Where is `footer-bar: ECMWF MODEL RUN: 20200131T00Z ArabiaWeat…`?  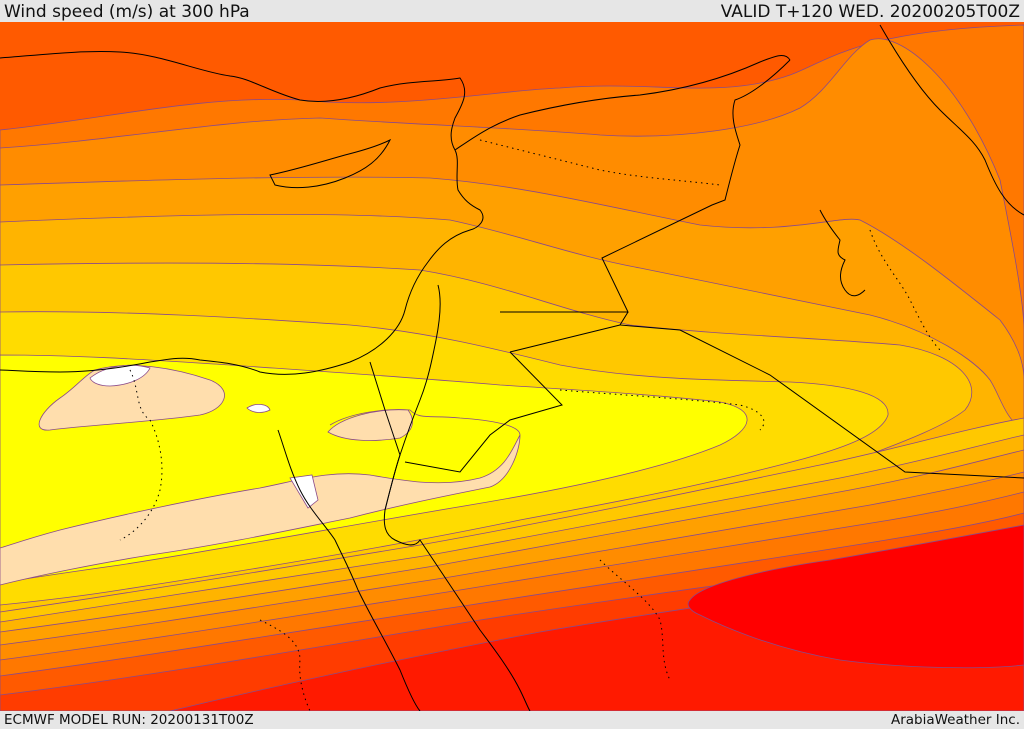
footer-bar: ECMWF MODEL RUN: 20200131T00Z ArabiaWeat… is located at coordinates (512, 720).